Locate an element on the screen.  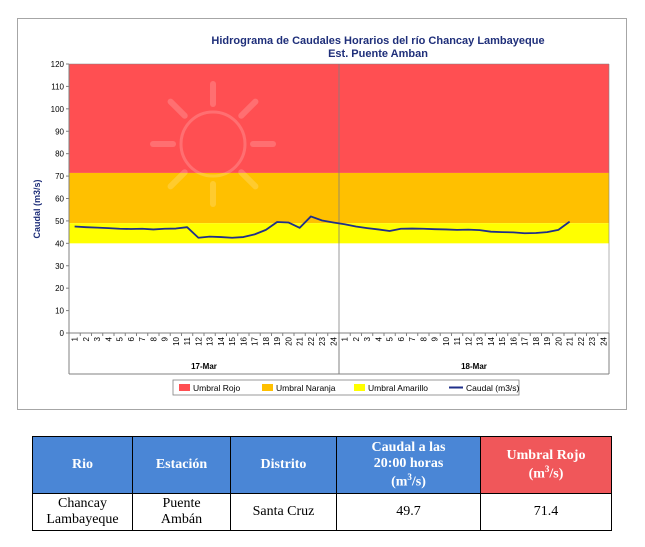
x-tick-label: 18 is located at coordinates (536, 340).